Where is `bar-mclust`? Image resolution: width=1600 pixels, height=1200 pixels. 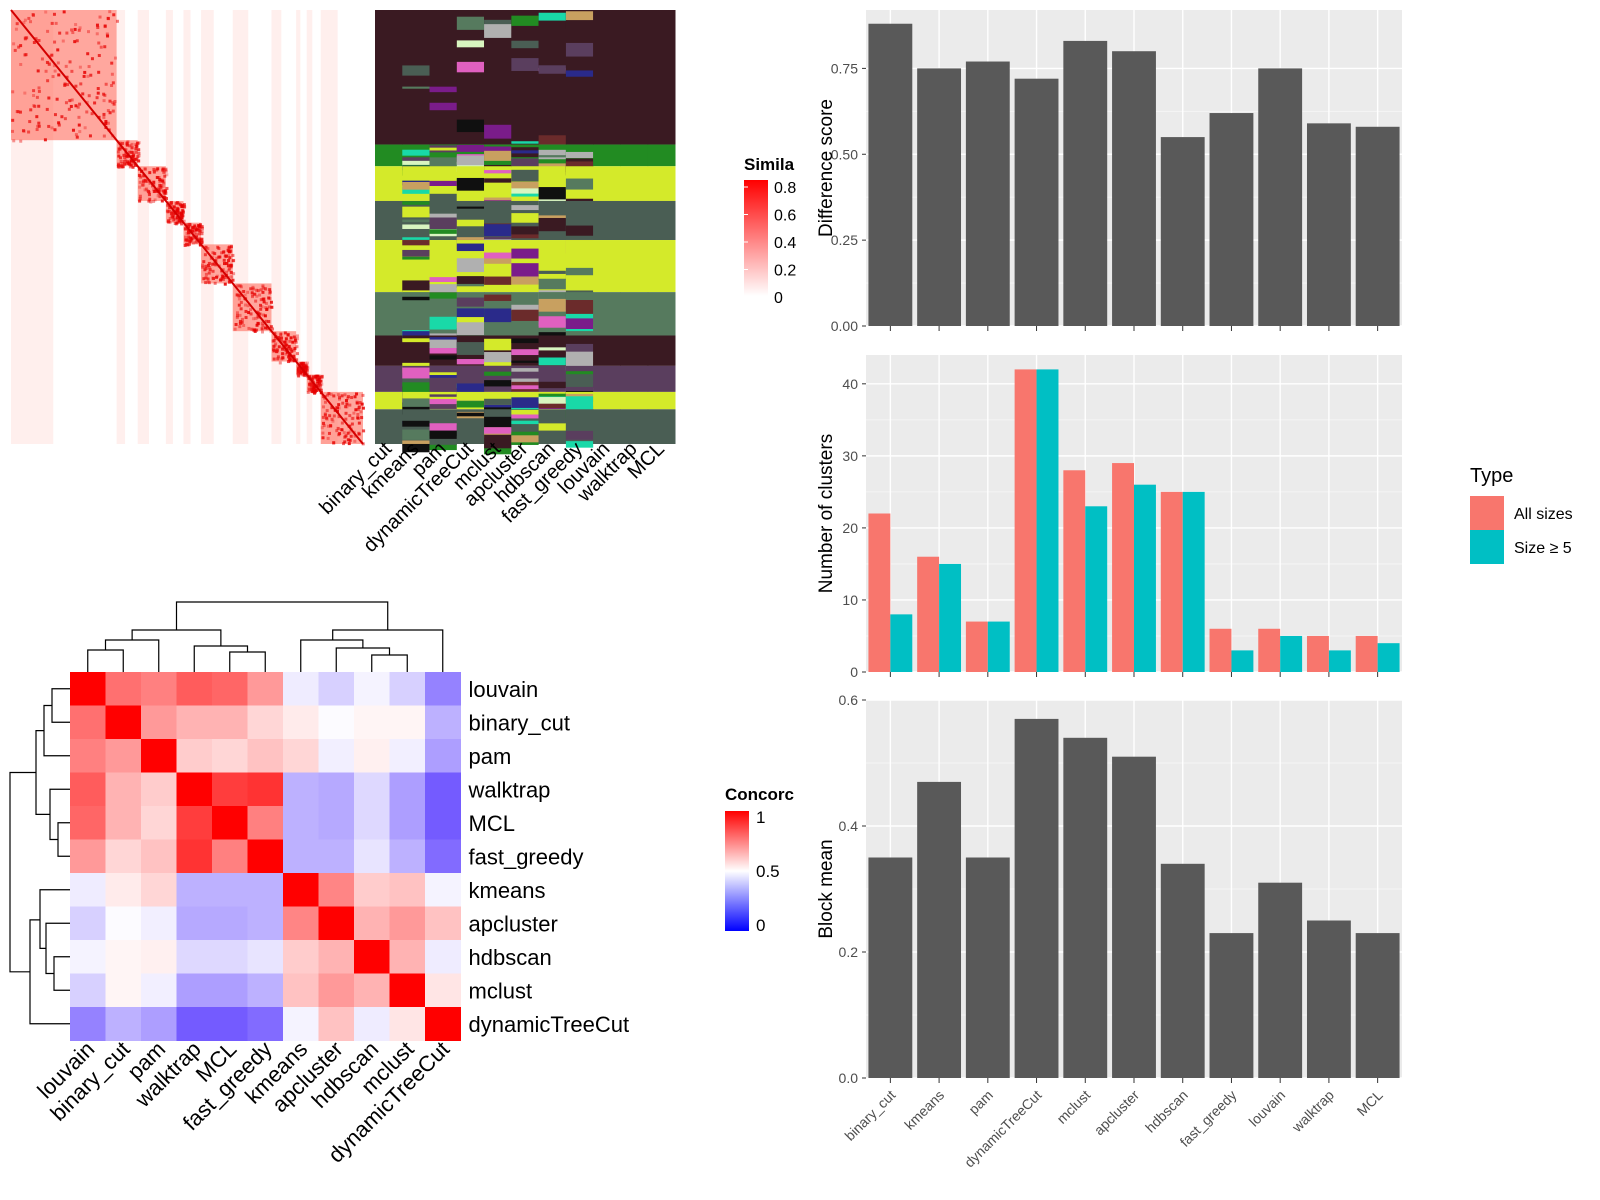
bar-mclust is located at coordinates (1085, 183).